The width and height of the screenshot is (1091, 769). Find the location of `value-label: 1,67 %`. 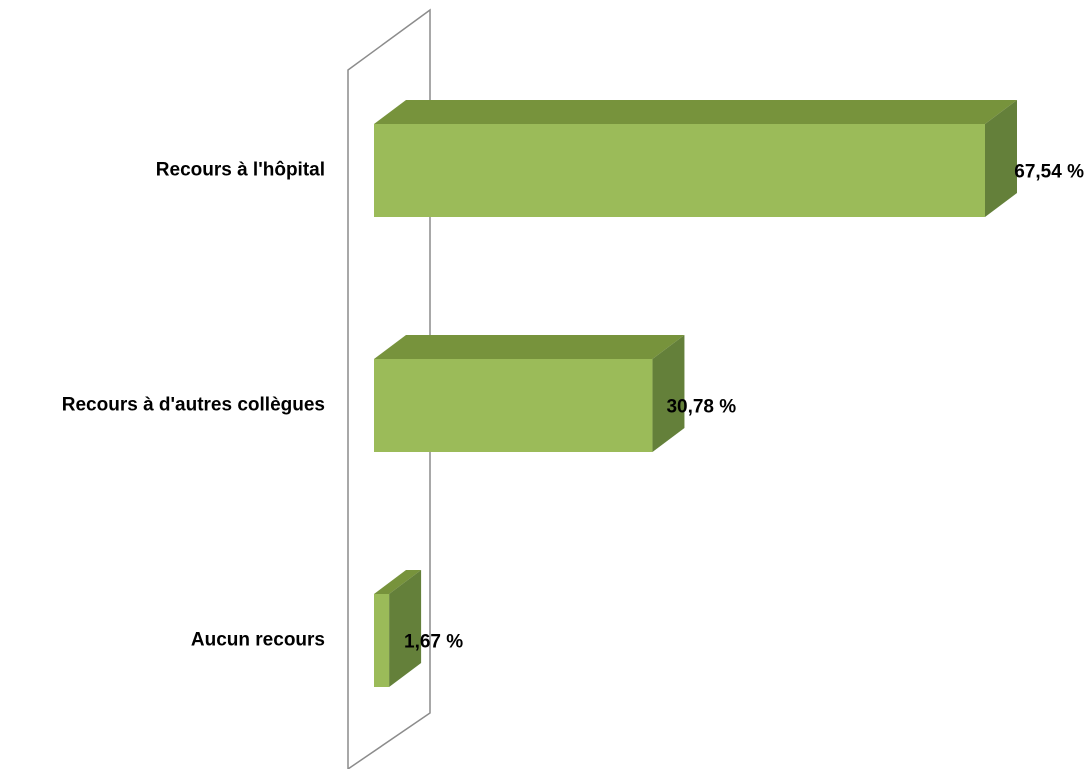

value-label: 1,67 % is located at coordinates (433, 642).